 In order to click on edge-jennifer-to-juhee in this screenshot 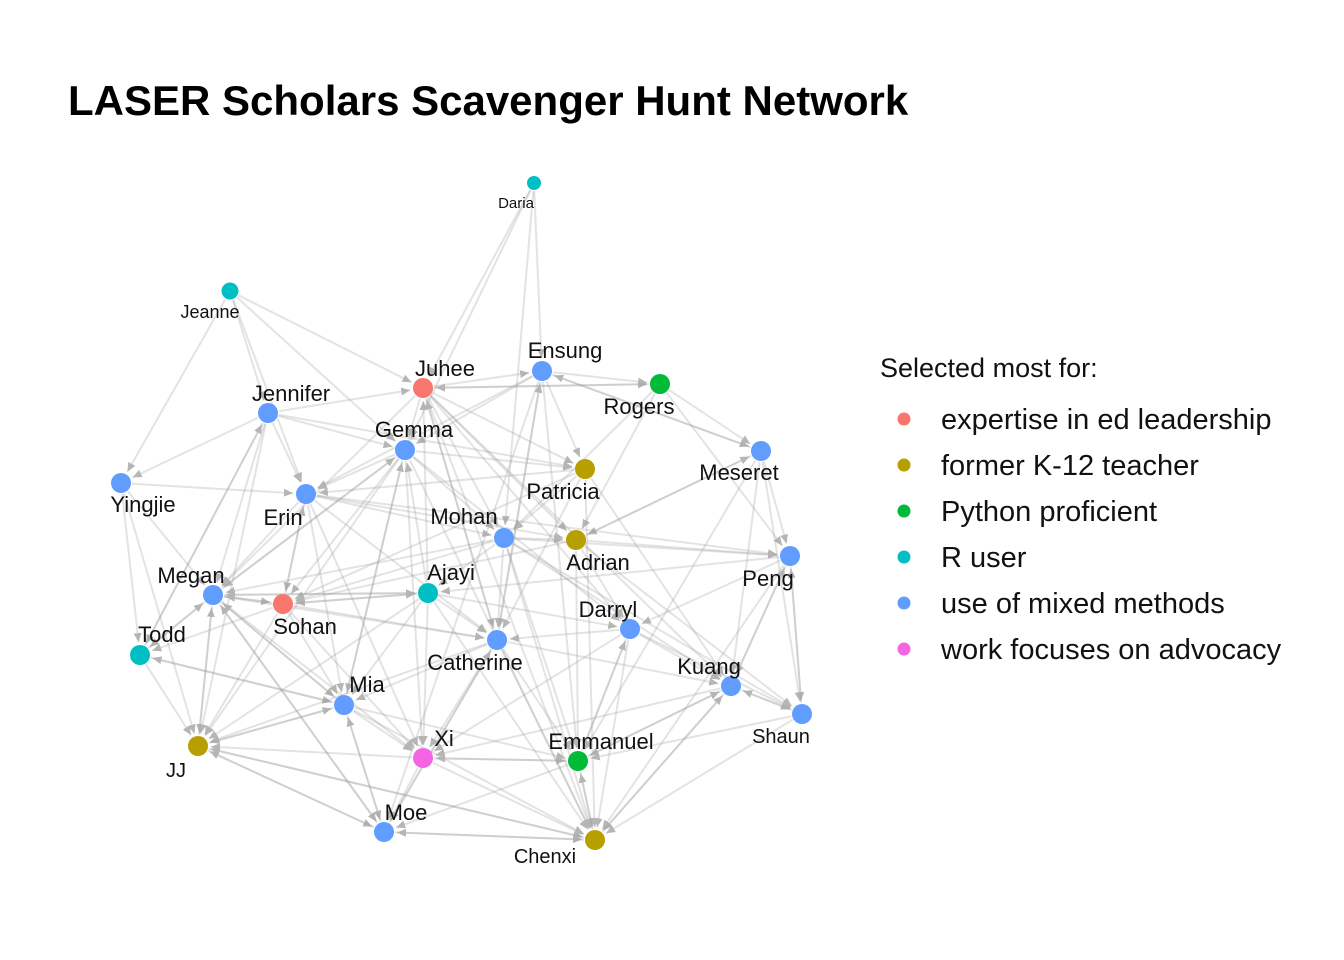, I will do `click(344, 400)`.